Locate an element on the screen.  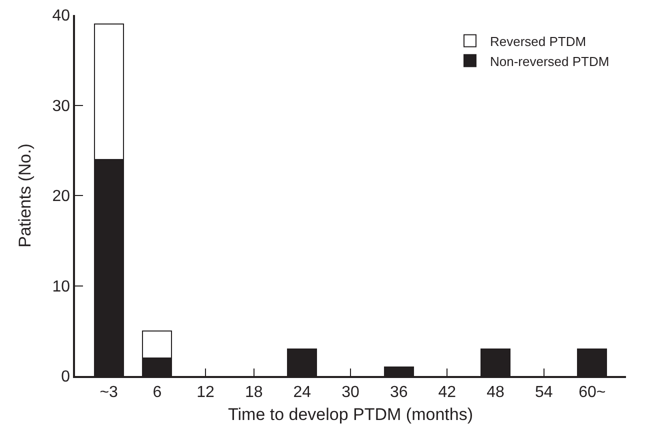
y-tick-label: 20 is located at coordinates (61, 197).